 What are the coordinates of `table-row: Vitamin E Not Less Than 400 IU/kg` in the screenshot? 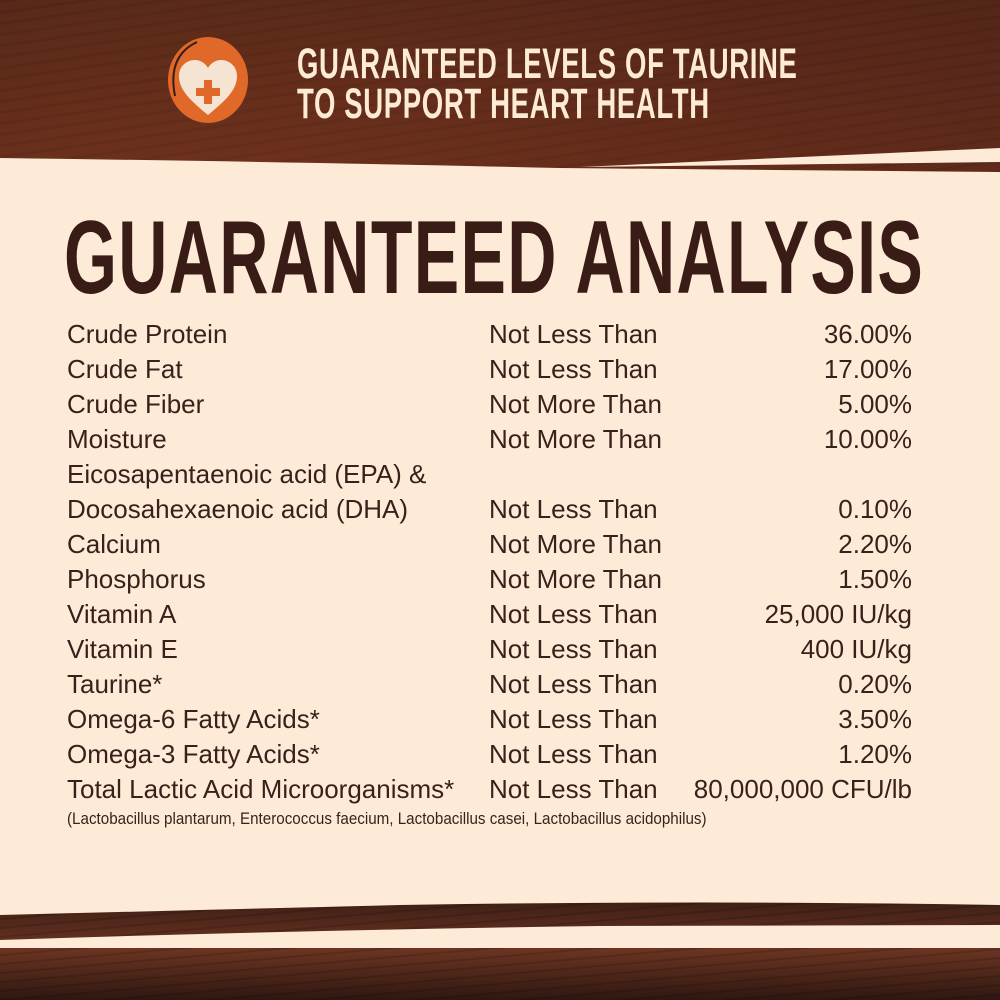 It's located at (489, 649).